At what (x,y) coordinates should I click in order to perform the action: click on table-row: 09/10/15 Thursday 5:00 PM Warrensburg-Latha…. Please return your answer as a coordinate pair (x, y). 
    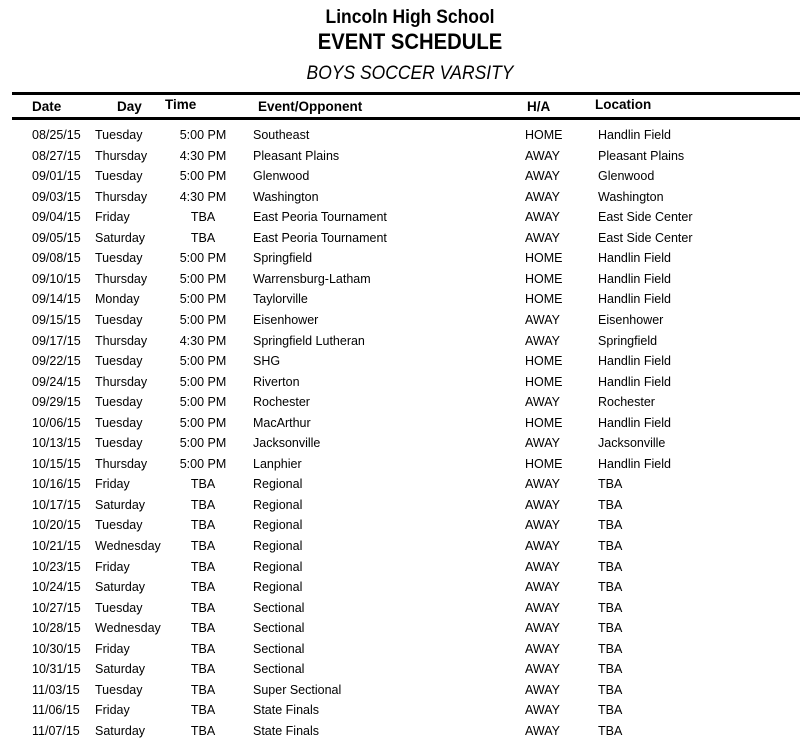
    Looking at the image, I should click on (400, 282).